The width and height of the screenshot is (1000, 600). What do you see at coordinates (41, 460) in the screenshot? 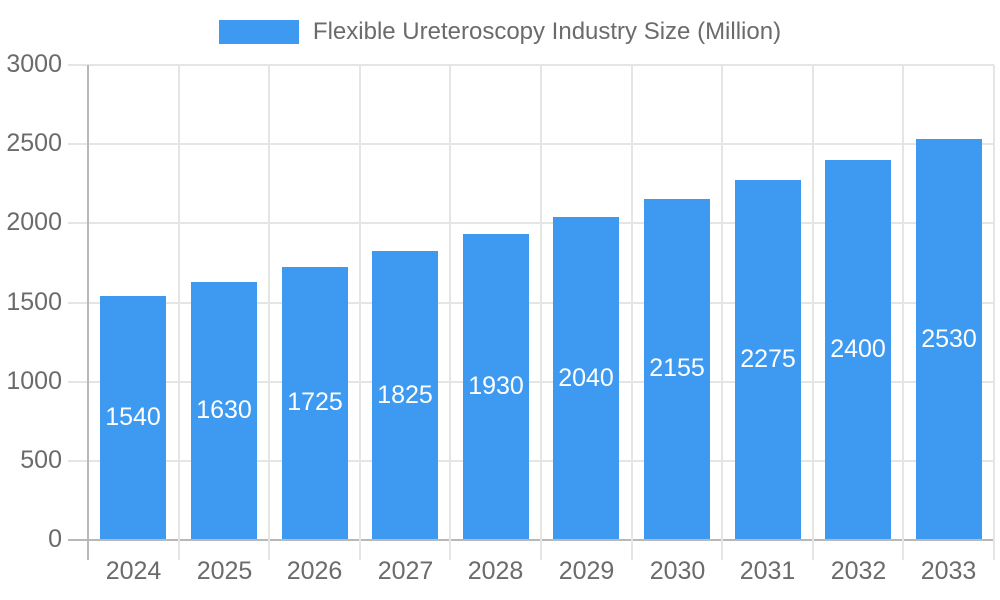
I see `y-axis-label: 500` at bounding box center [41, 460].